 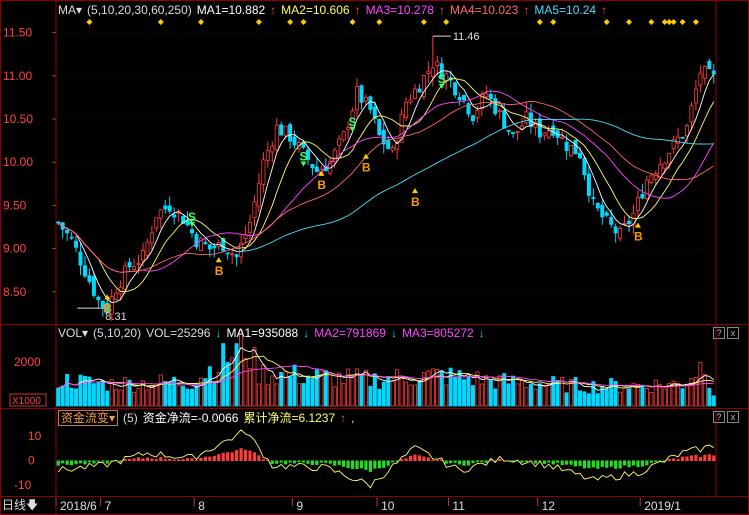 I want to click on flow-tick-label: 10, so click(x=35, y=436).